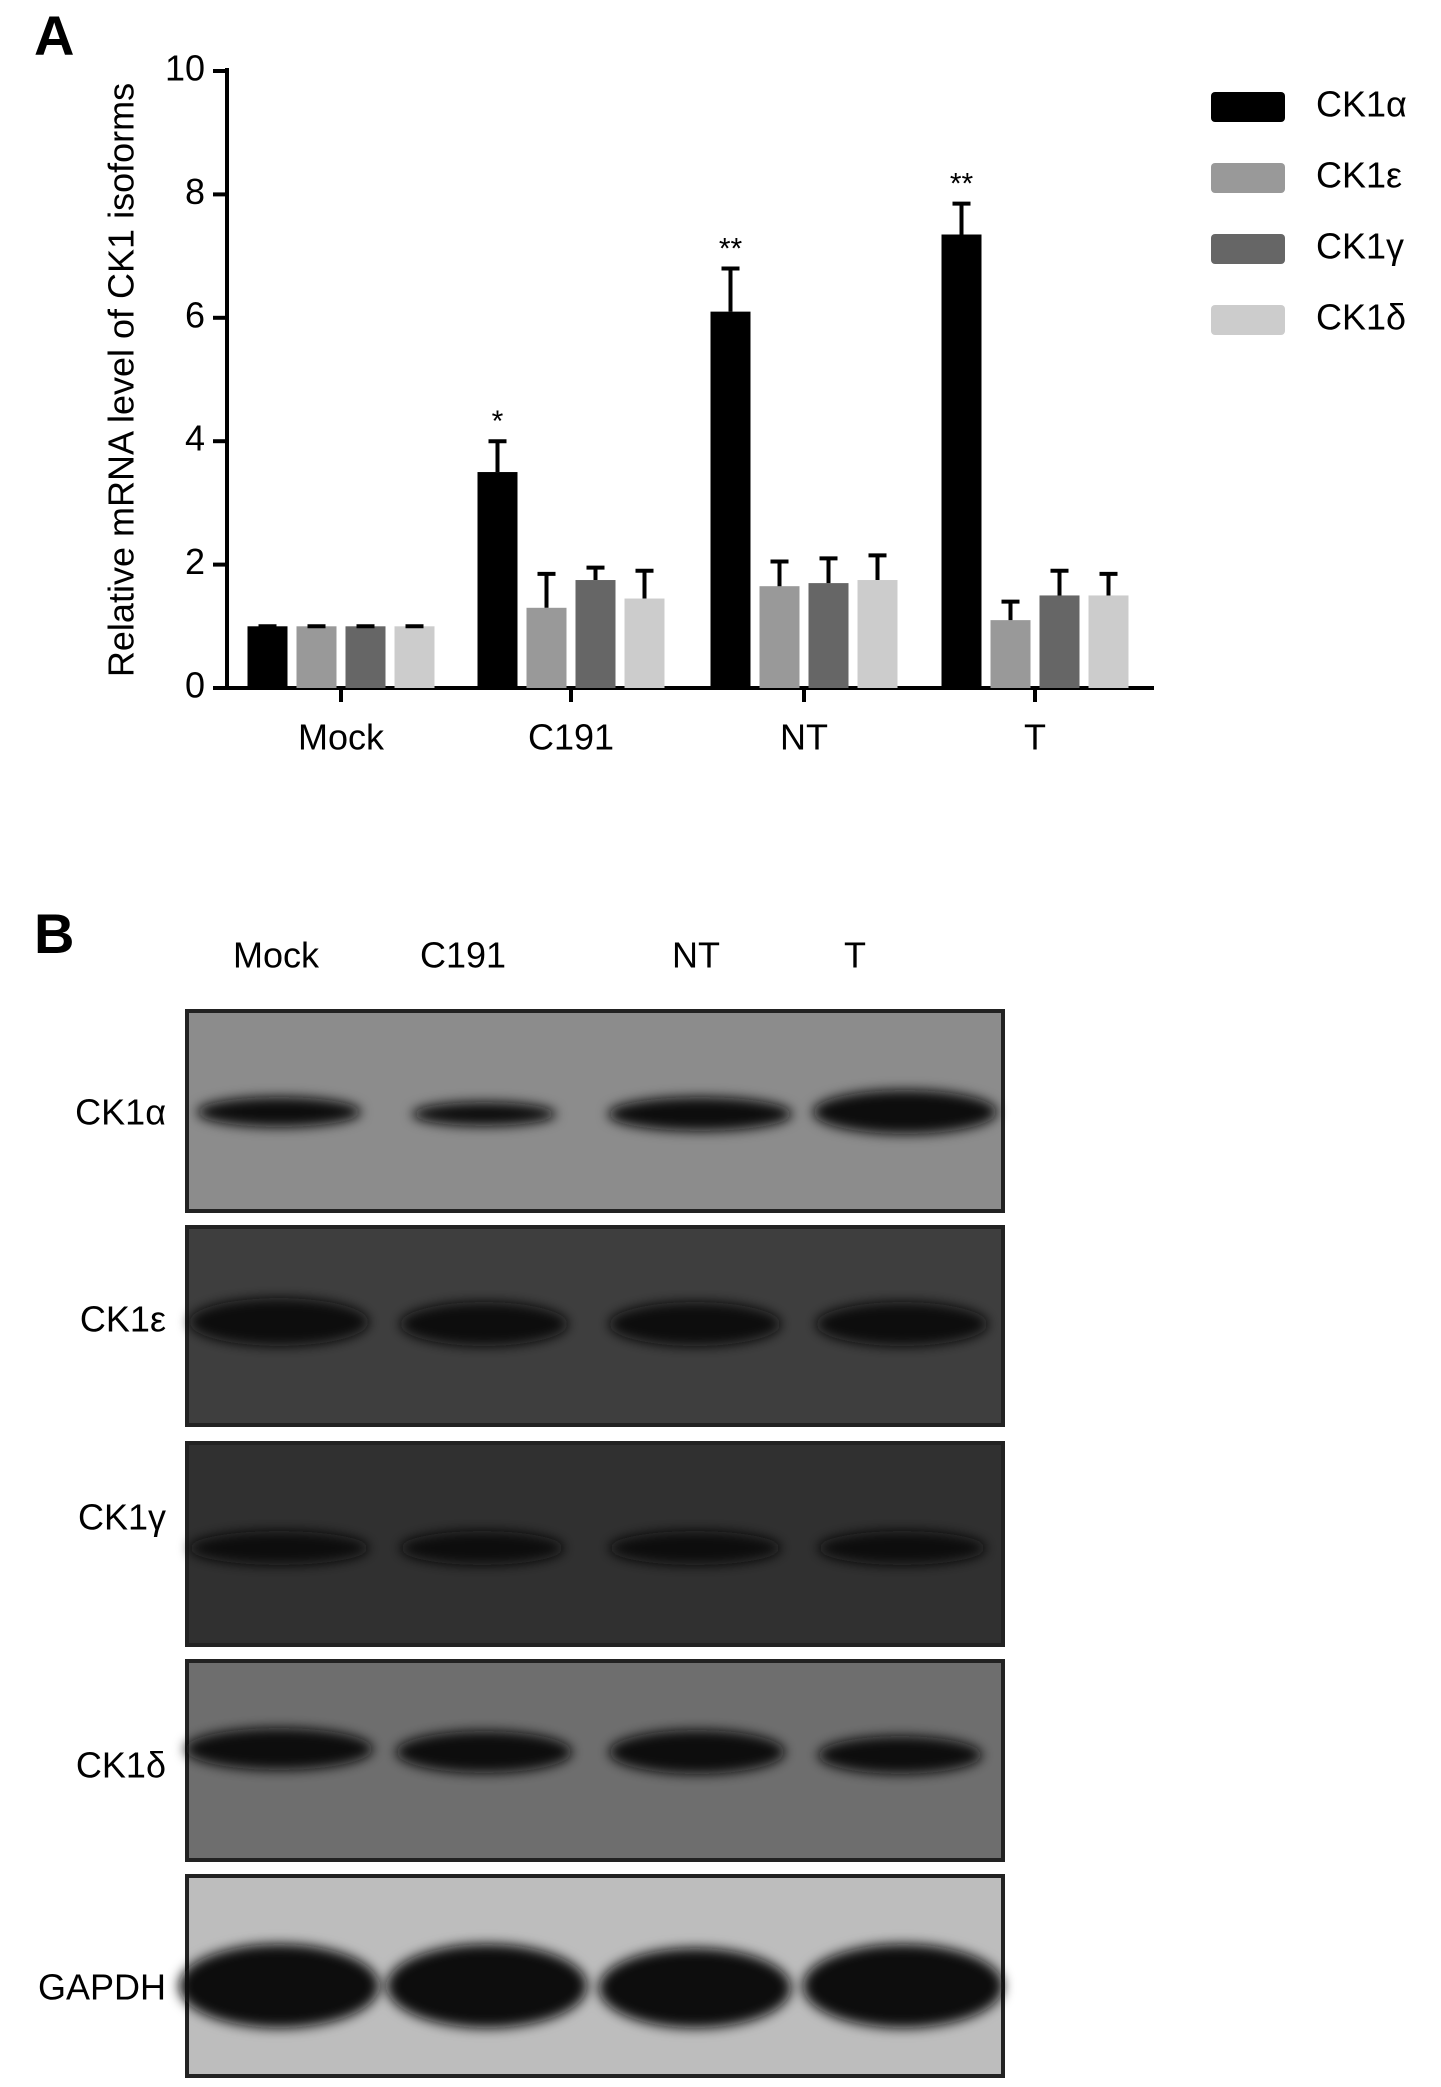 This screenshot has width=1441, height=2087. What do you see at coordinates (121, 380) in the screenshot?
I see `y-axis-label: Relative mRNA level of CK1 isoforms` at bounding box center [121, 380].